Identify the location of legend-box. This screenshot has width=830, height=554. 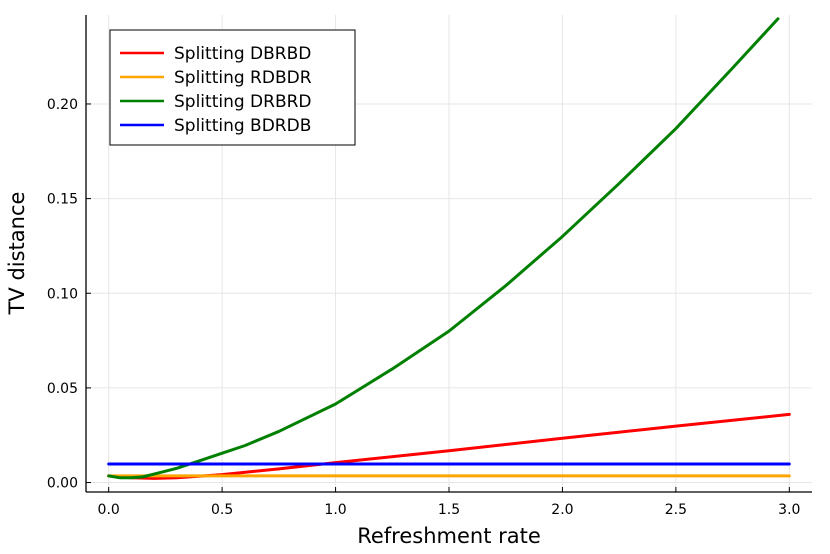
(232, 87).